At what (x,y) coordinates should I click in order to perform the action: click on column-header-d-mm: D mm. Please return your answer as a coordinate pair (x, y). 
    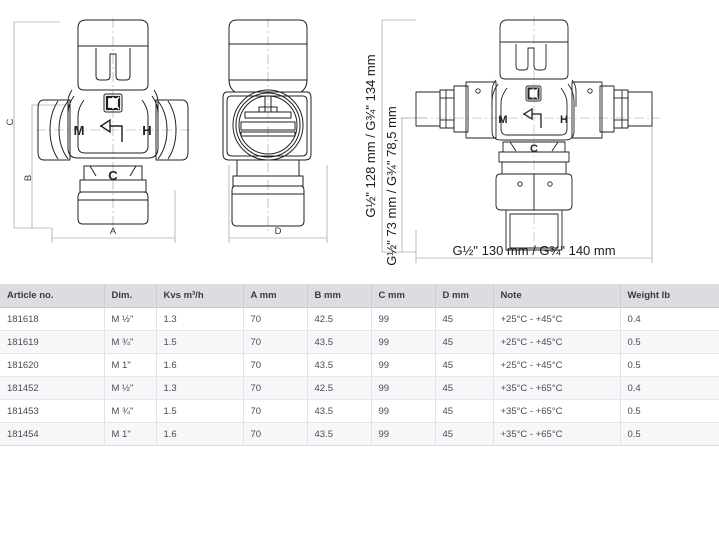
    Looking at the image, I should click on (464, 296).